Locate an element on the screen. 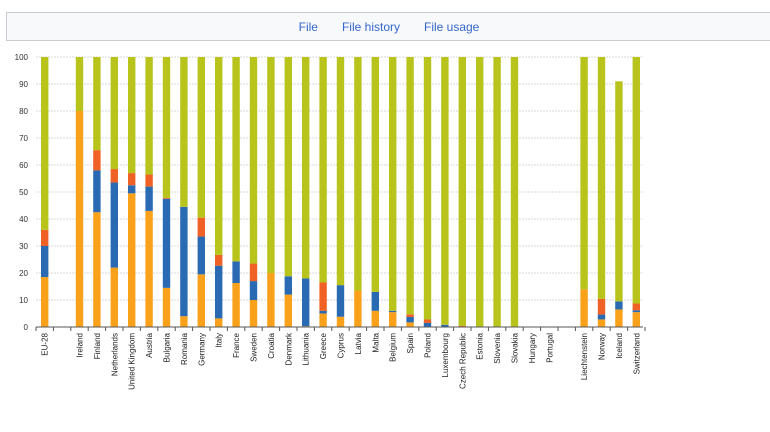  x-category-label: Belgium is located at coordinates (393, 347).